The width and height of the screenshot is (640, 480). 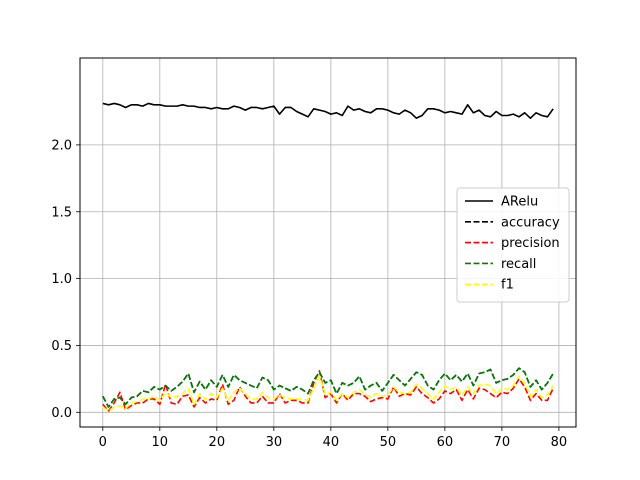 I want to click on x-tick-label: 40, so click(x=331, y=442).